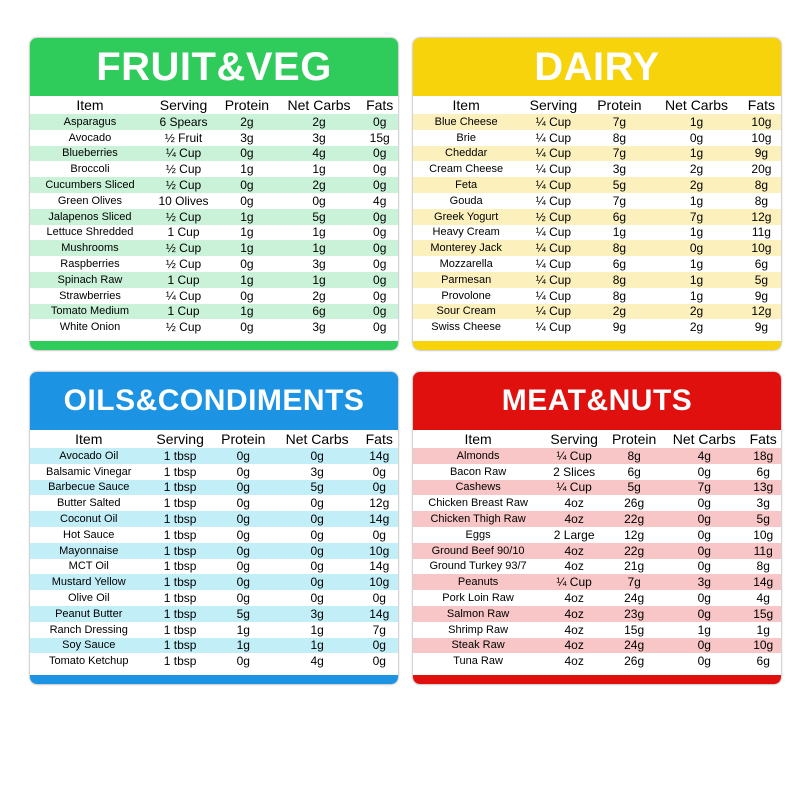 The image size is (800, 800). I want to click on table-cell: Mayonnaise, so click(89, 550).